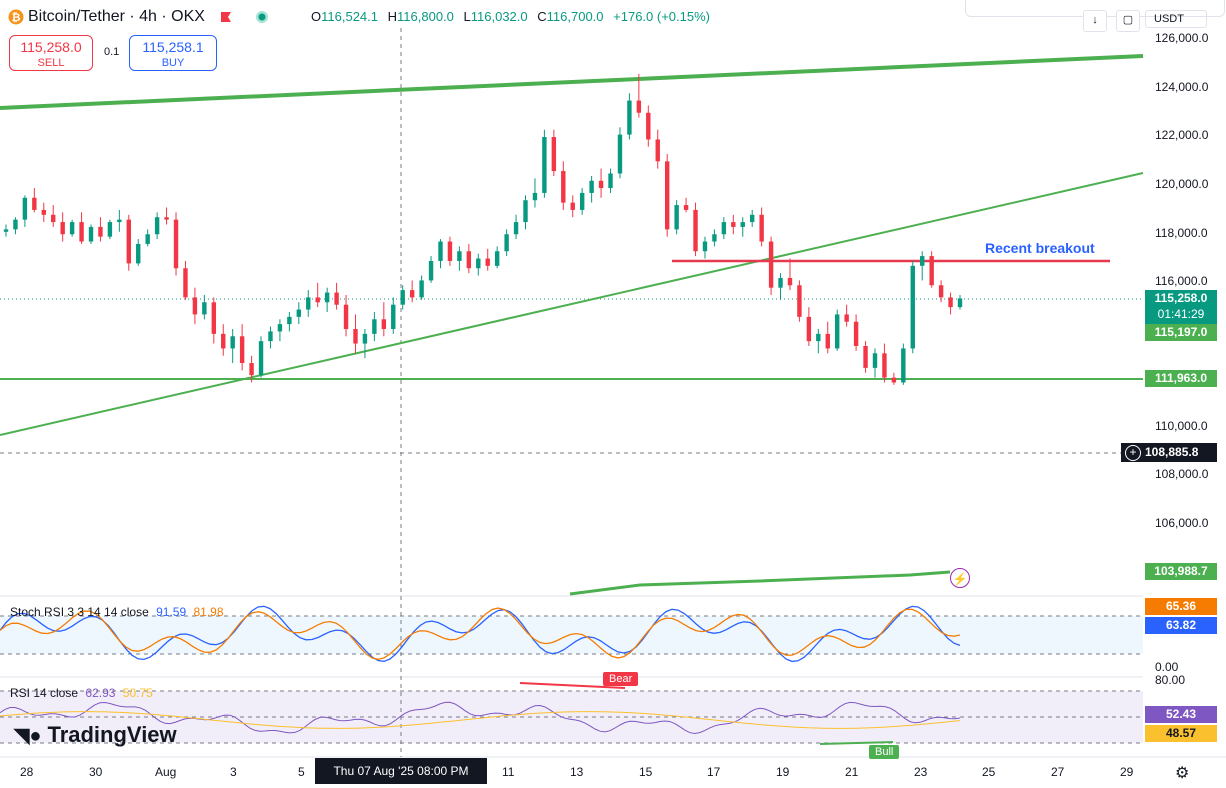 This screenshot has height=788, width=1226. Describe the element at coordinates (226, 17) in the screenshot. I see `flag-icon` at that location.